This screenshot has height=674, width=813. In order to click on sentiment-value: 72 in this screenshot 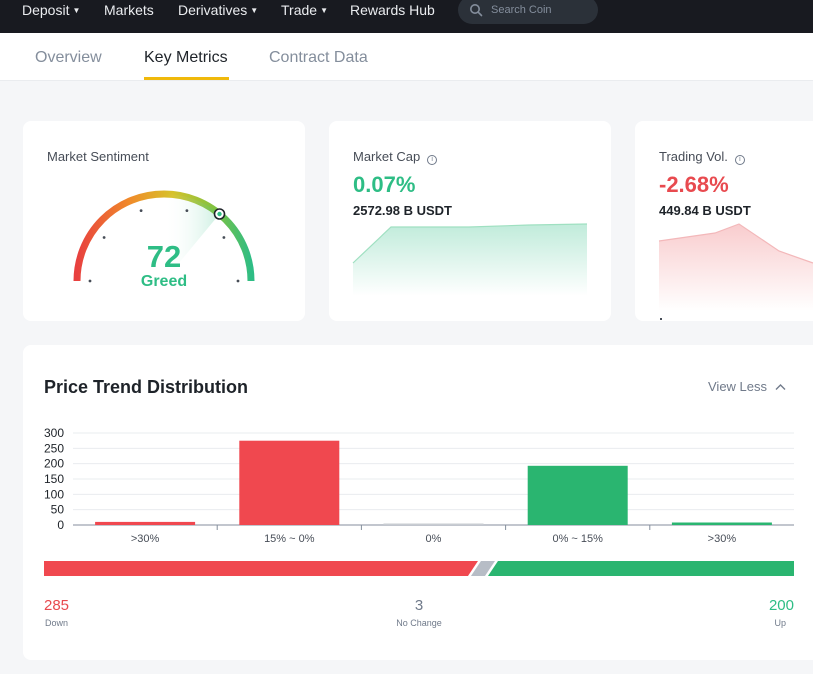, I will do `click(164, 256)`.